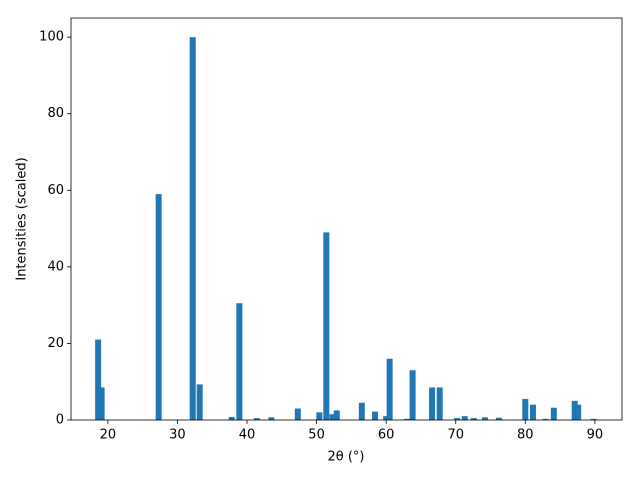 This screenshot has height=480, width=640. What do you see at coordinates (55, 266) in the screenshot?
I see `y-tick-label: 40` at bounding box center [55, 266].